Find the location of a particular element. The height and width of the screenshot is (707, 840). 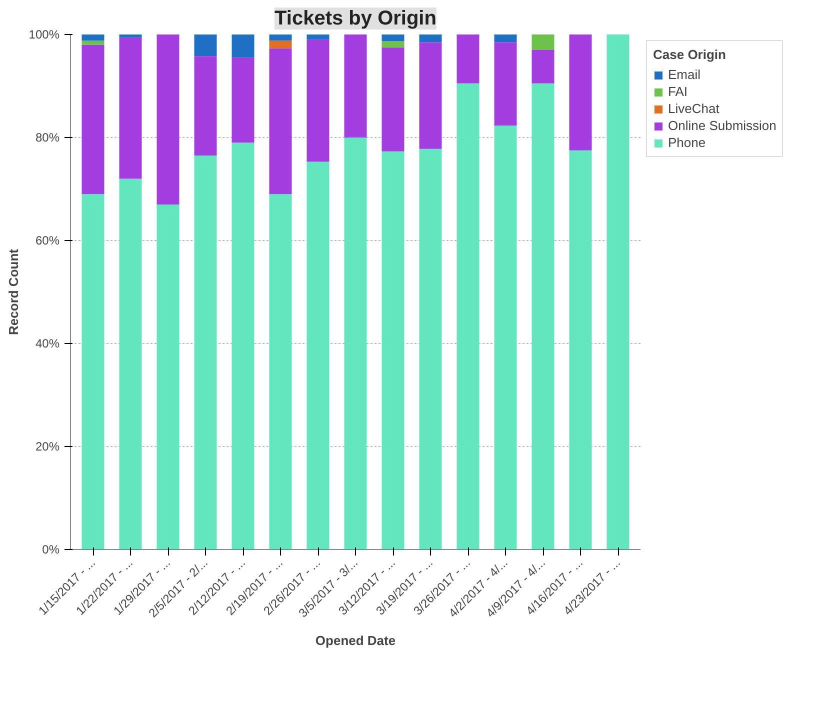

legend-title: Case Origin is located at coordinates (690, 54).